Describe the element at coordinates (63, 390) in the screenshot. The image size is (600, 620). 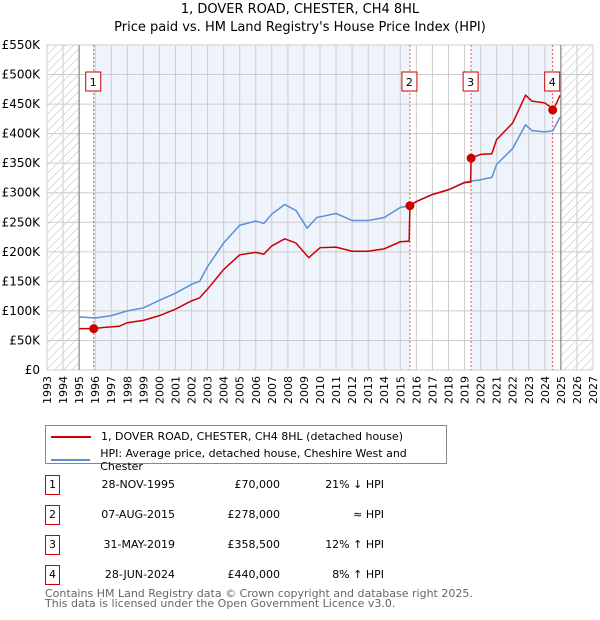
I see `x-tick-label: 1994` at that location.